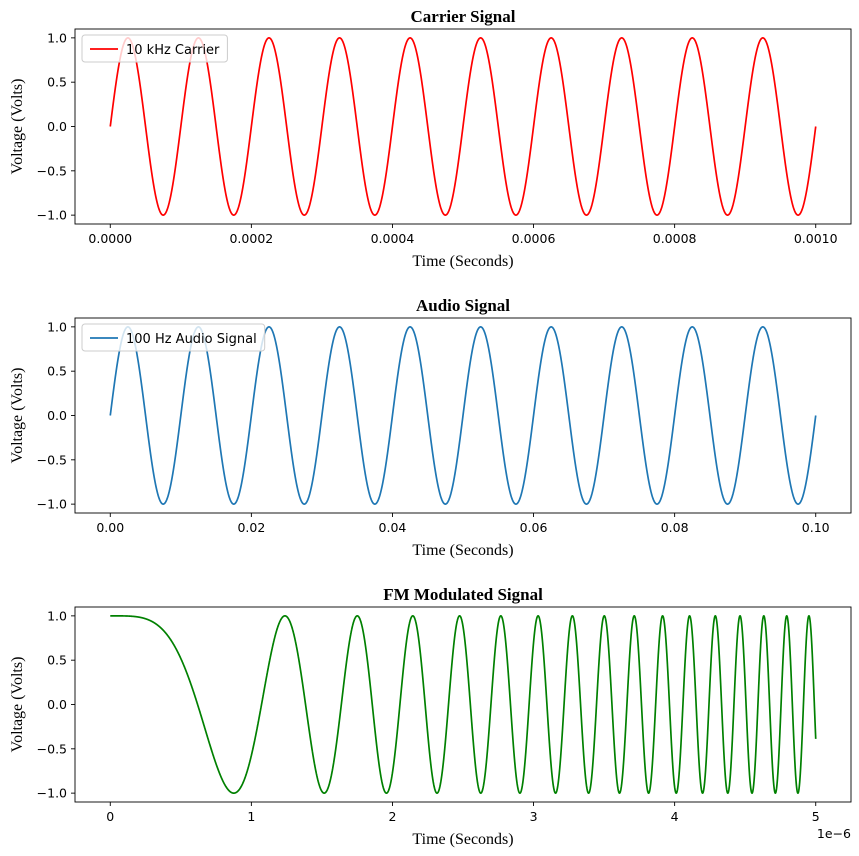 This screenshot has width=859, height=856. What do you see at coordinates (816, 816) in the screenshot?
I see `x-tick-label: 5` at bounding box center [816, 816].